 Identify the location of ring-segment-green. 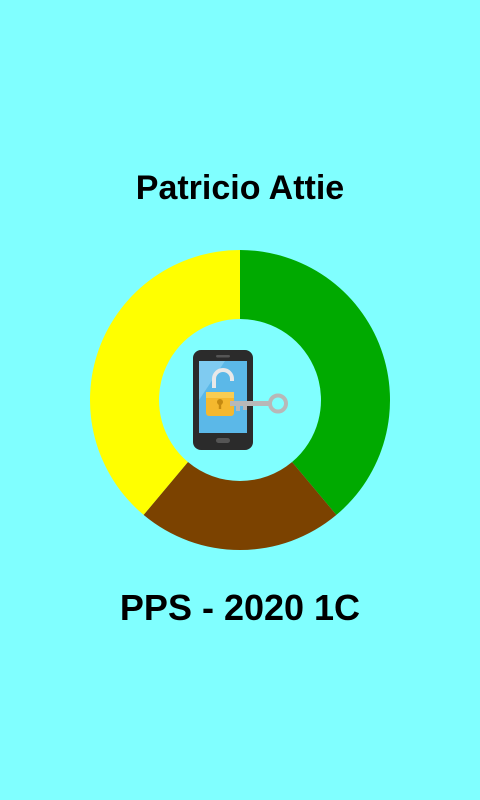
(315, 382).